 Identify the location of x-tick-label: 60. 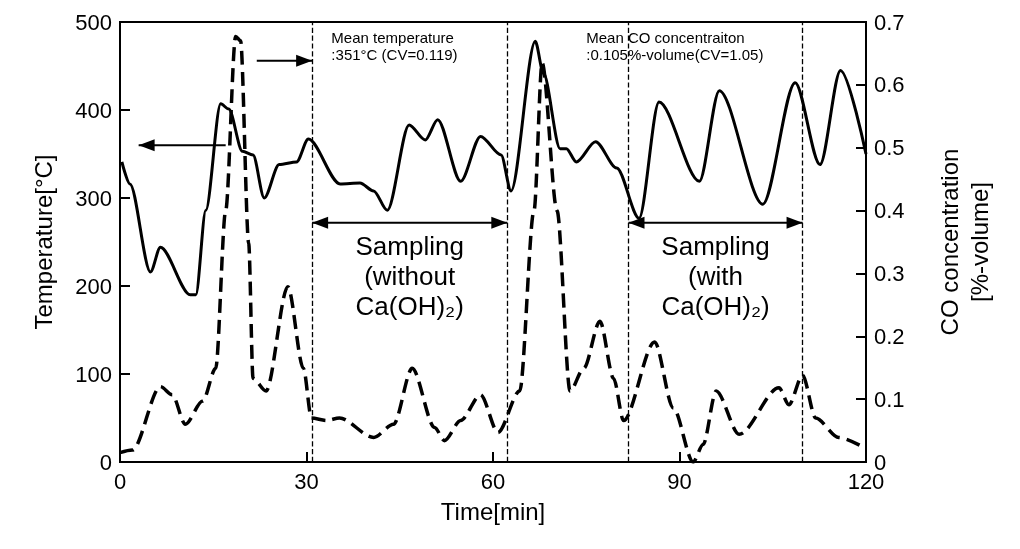
(493, 481).